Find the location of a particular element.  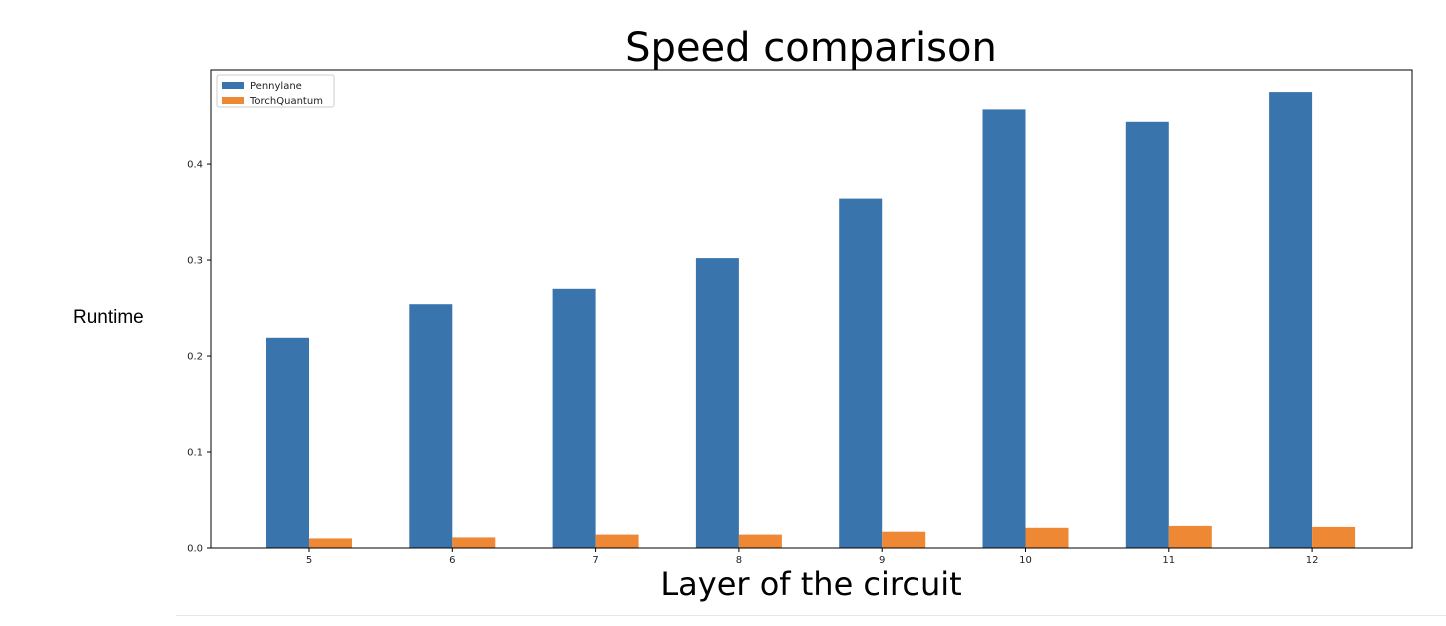

y-axis-label: Runtime is located at coordinates (108, 317).